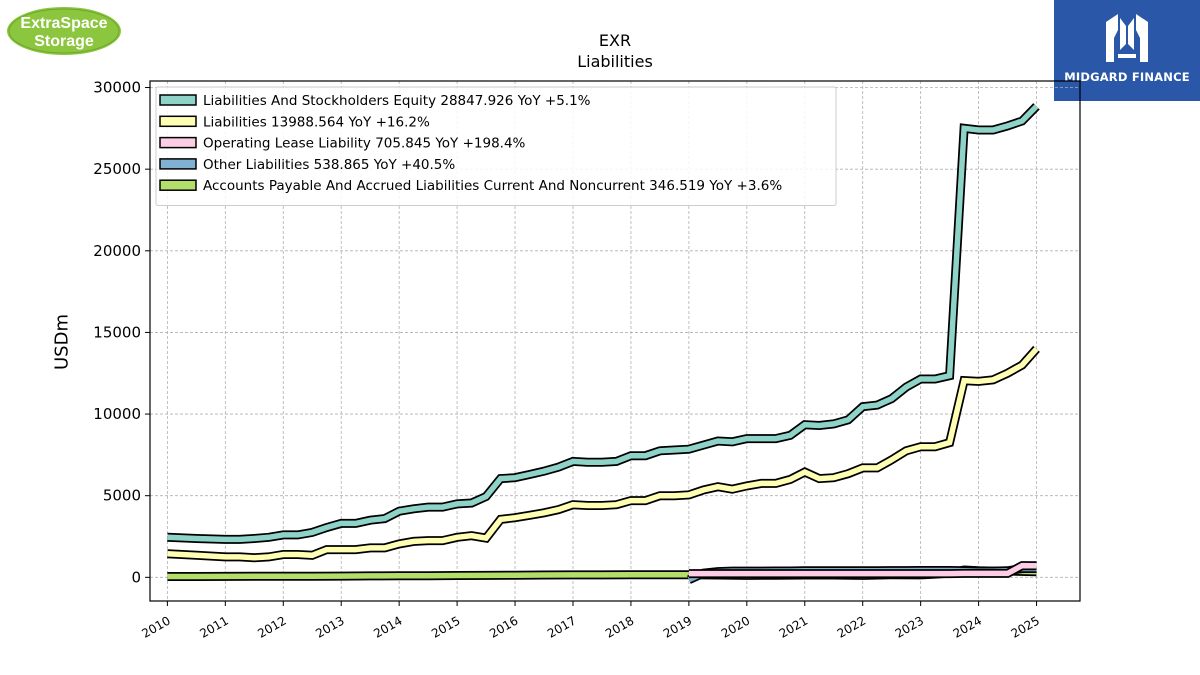 The image size is (1200, 675). What do you see at coordinates (117, 251) in the screenshot?
I see `y-tick-label: 20000` at bounding box center [117, 251].